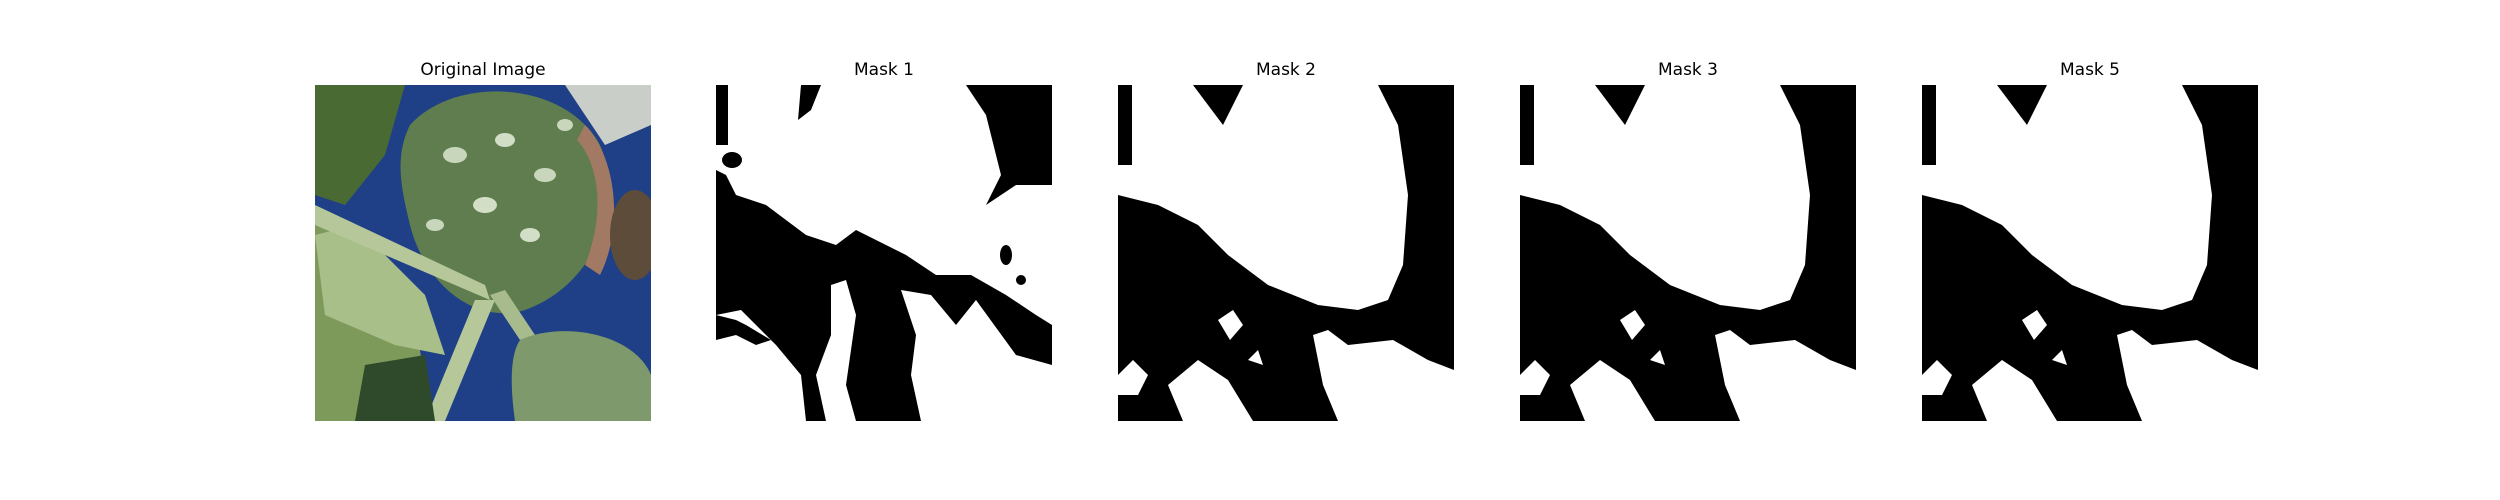  What do you see at coordinates (1286, 253) in the screenshot?
I see `mask-2-image` at bounding box center [1286, 253].